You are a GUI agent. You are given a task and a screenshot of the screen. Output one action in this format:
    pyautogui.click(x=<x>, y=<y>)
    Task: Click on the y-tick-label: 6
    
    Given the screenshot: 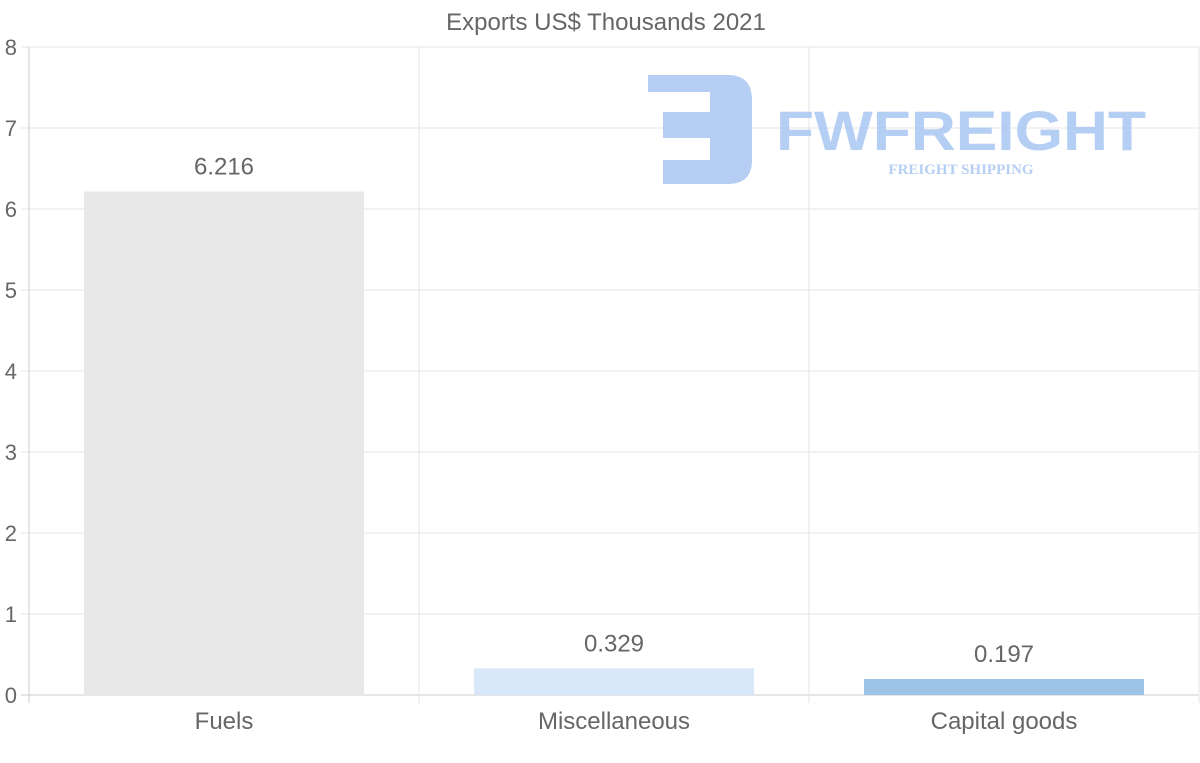 What is the action you would take?
    pyautogui.click(x=11, y=209)
    